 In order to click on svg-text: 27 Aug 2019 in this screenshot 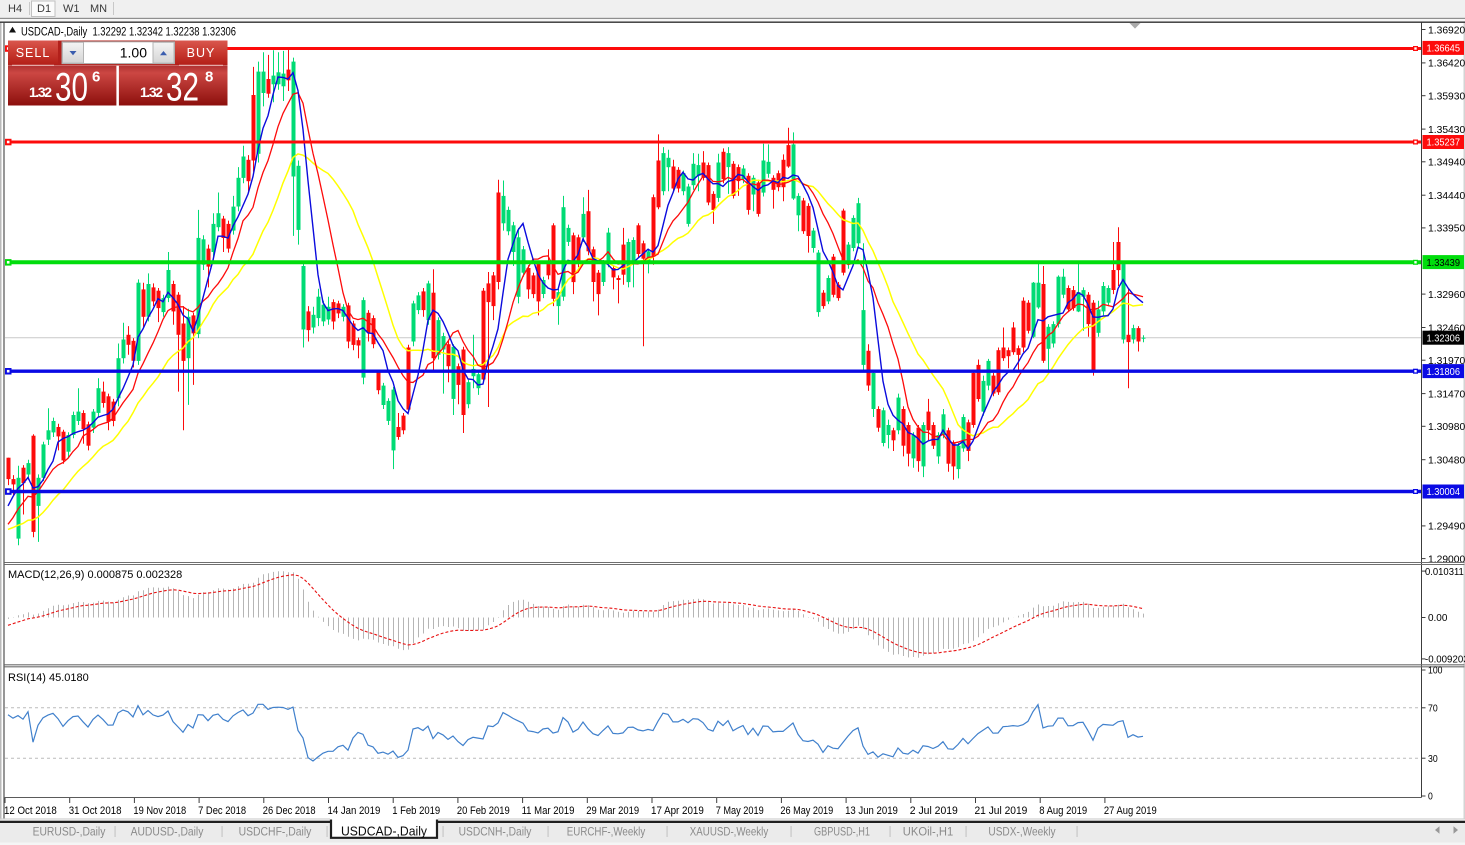, I will do `click(1130, 811)`.